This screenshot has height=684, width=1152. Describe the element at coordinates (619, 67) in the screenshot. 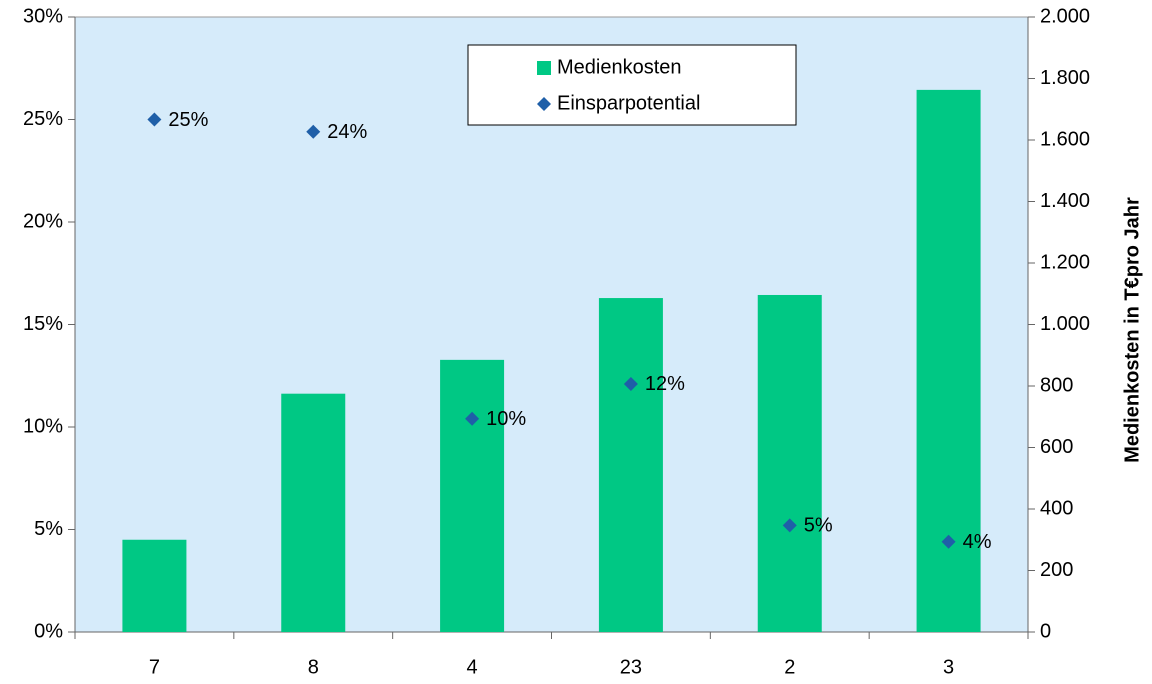

I see `legend-label: Medienkosten` at that location.